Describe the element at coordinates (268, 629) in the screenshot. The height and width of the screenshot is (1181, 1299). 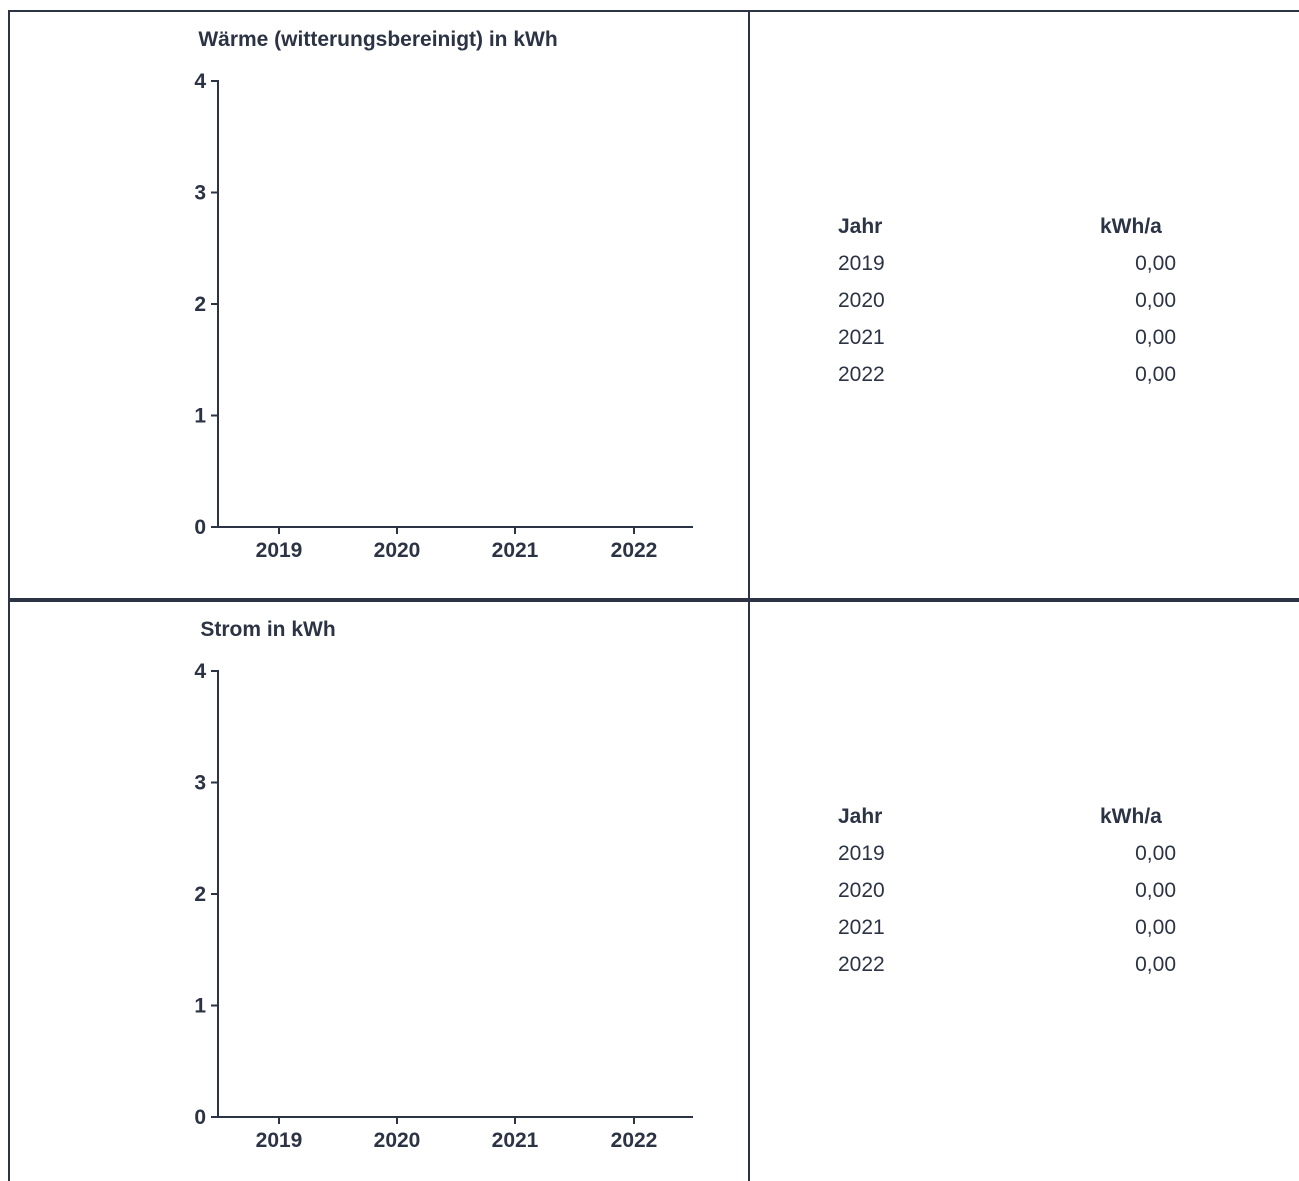
I see `chart-title: Strom in kWh` at that location.